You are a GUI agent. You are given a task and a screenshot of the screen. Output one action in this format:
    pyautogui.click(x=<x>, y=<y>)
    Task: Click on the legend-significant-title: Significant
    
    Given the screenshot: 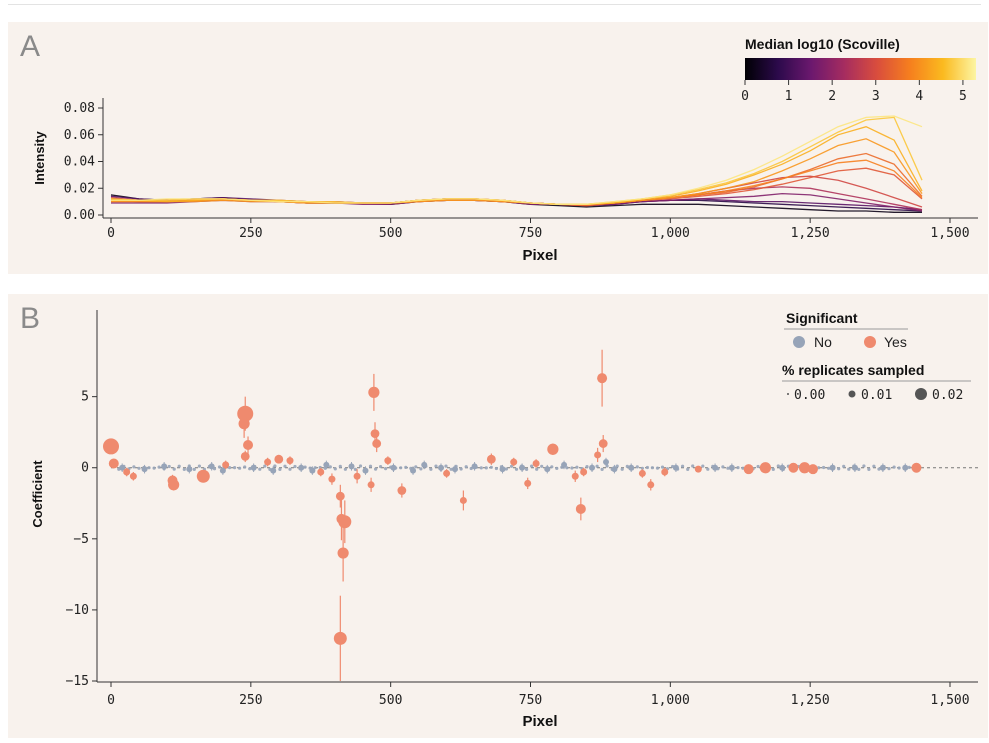 What is the action you would take?
    pyautogui.click(x=822, y=318)
    